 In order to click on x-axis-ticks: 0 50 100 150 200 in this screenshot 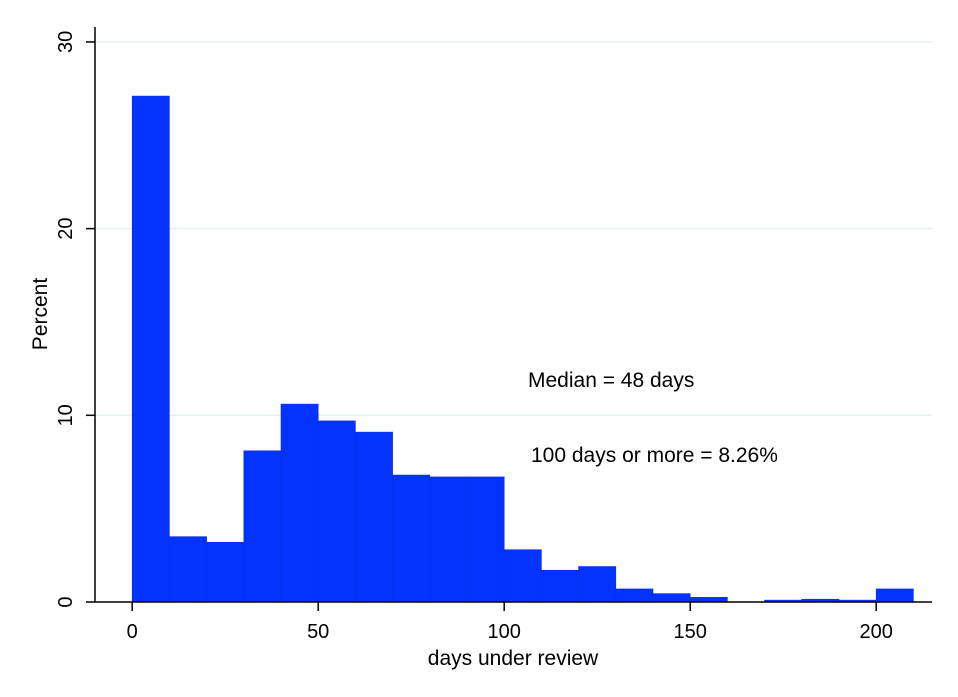, I will do `click(510, 622)`.